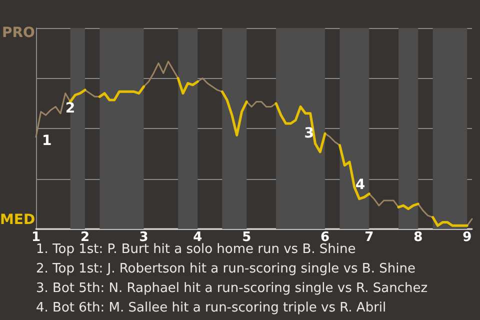  What do you see at coordinates (369, 237) in the screenshot?
I see `x-tick-label: 7` at bounding box center [369, 237].